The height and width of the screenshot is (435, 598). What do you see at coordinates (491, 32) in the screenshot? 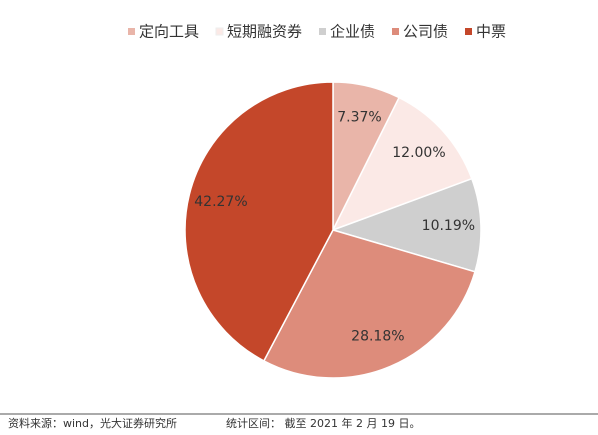
I see `legend-label: 中票` at bounding box center [491, 32].